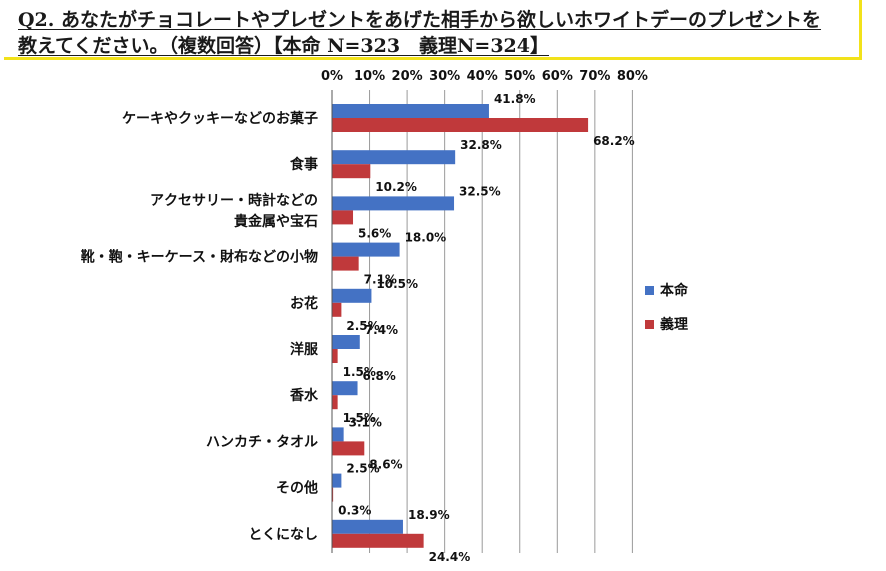  I want to click on value-label-honmei-4: 10.5%, so click(397, 284).